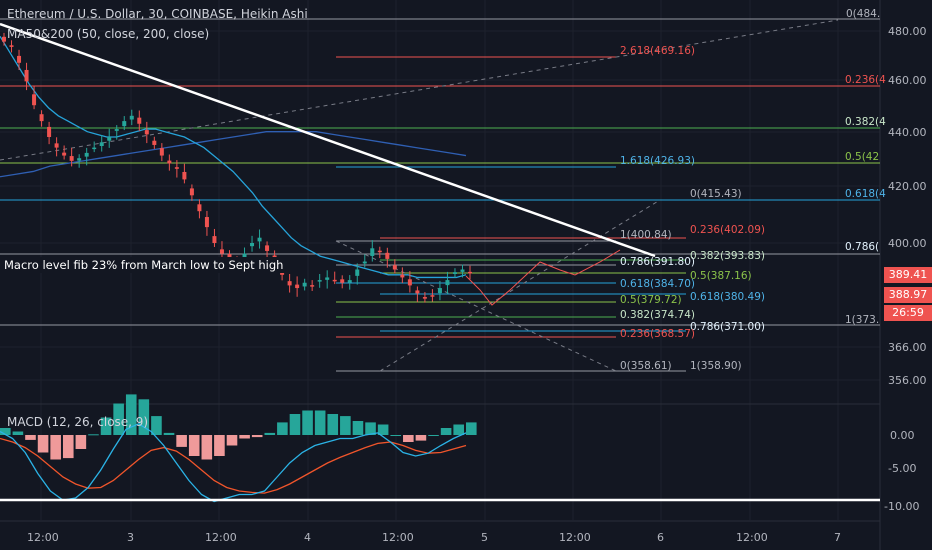 This screenshot has height=550, width=932. Describe the element at coordinates (908, 313) in the screenshot. I see `countdown-tag: 26:59` at that location.